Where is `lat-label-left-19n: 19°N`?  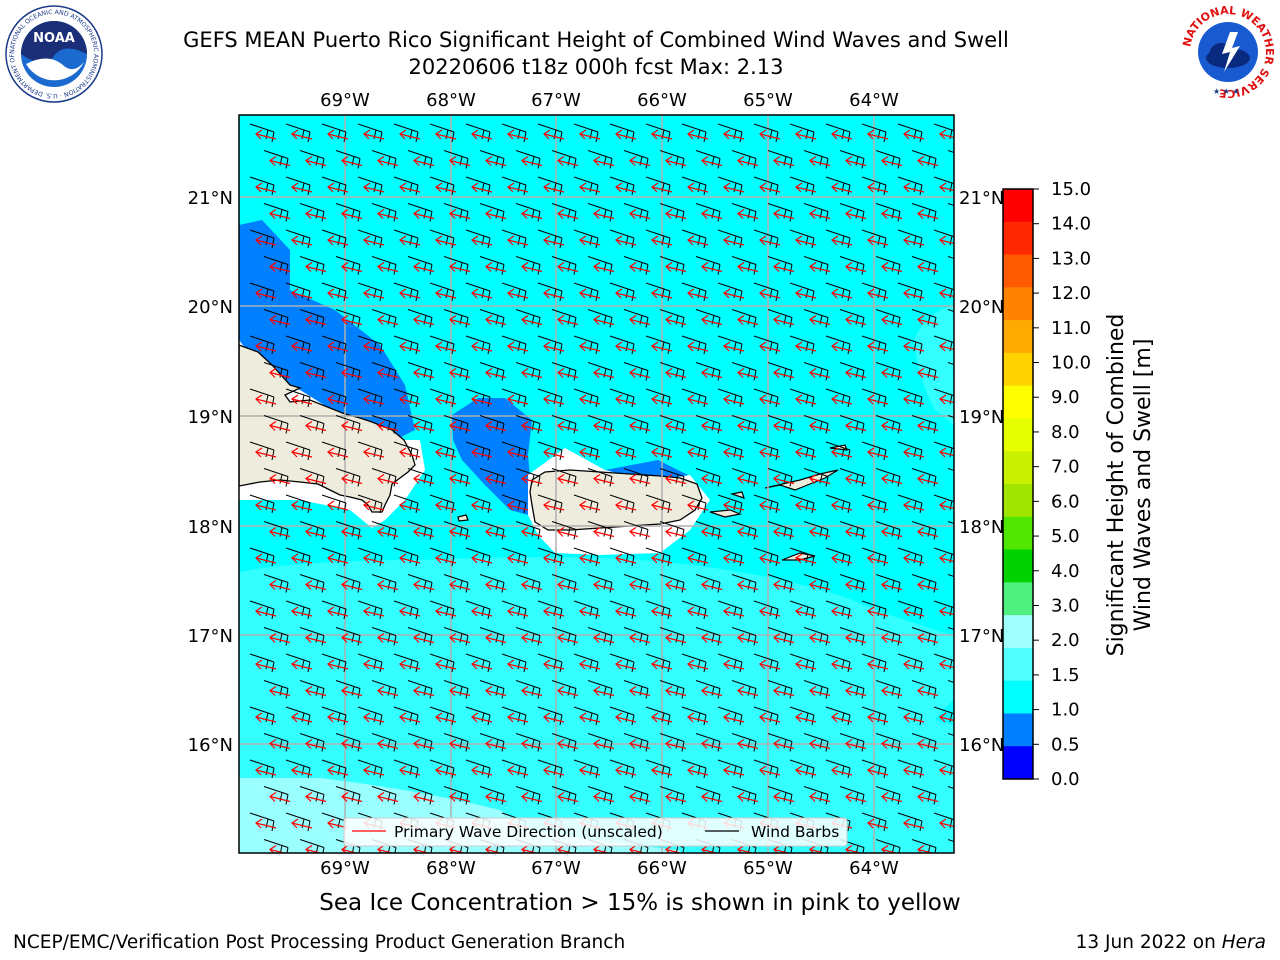
lat-label-left-19n: 19°N is located at coordinates (210, 417).